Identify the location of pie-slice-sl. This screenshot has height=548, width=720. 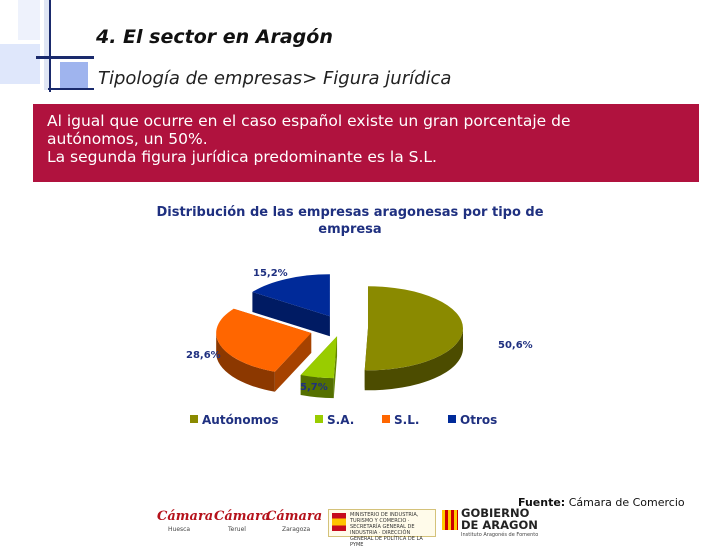
(264, 350).